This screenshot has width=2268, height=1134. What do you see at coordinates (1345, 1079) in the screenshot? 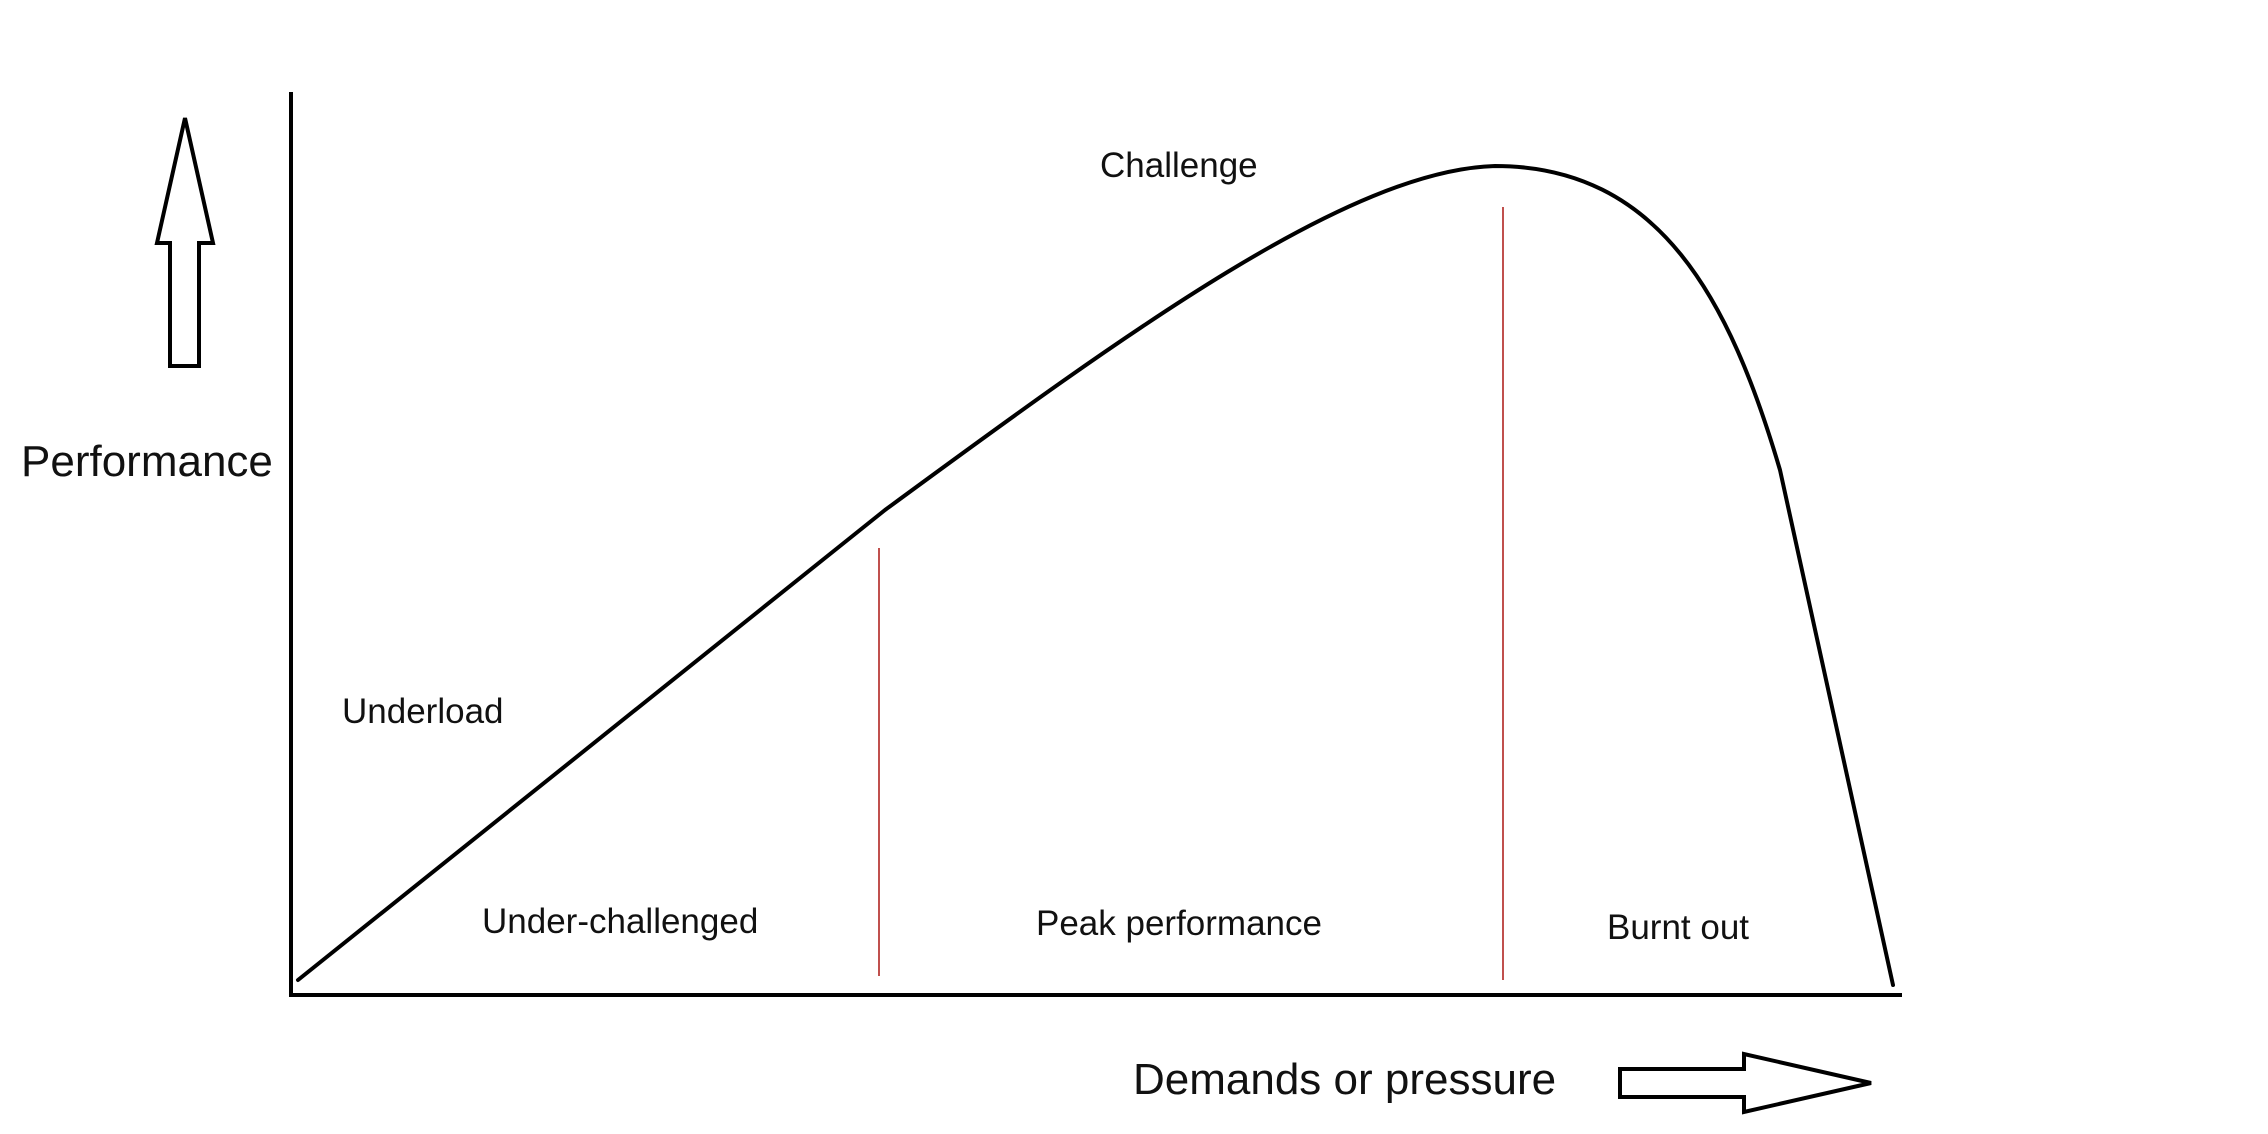
I see `x-axis-label: Demands or pressure` at bounding box center [1345, 1079].